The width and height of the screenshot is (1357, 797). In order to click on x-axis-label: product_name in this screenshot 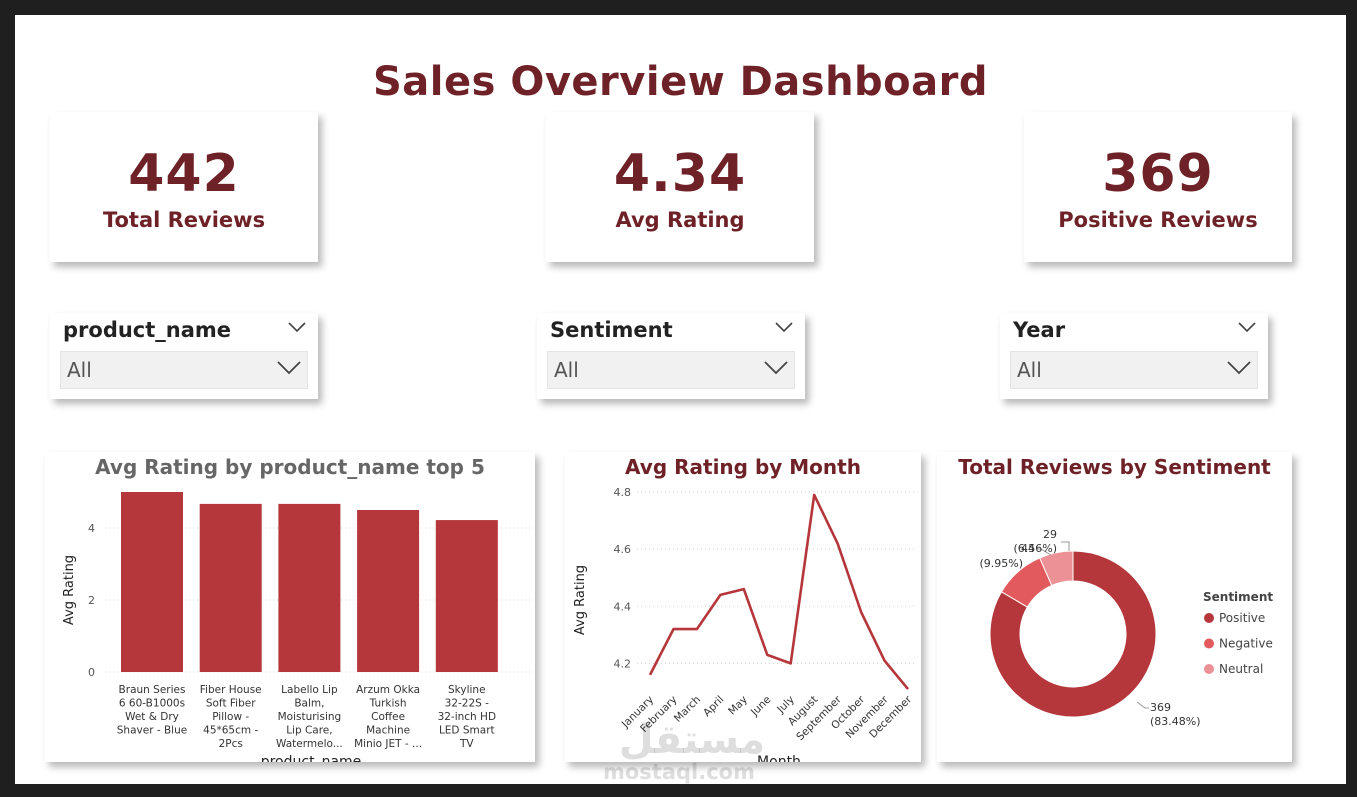, I will do `click(311, 758)`.